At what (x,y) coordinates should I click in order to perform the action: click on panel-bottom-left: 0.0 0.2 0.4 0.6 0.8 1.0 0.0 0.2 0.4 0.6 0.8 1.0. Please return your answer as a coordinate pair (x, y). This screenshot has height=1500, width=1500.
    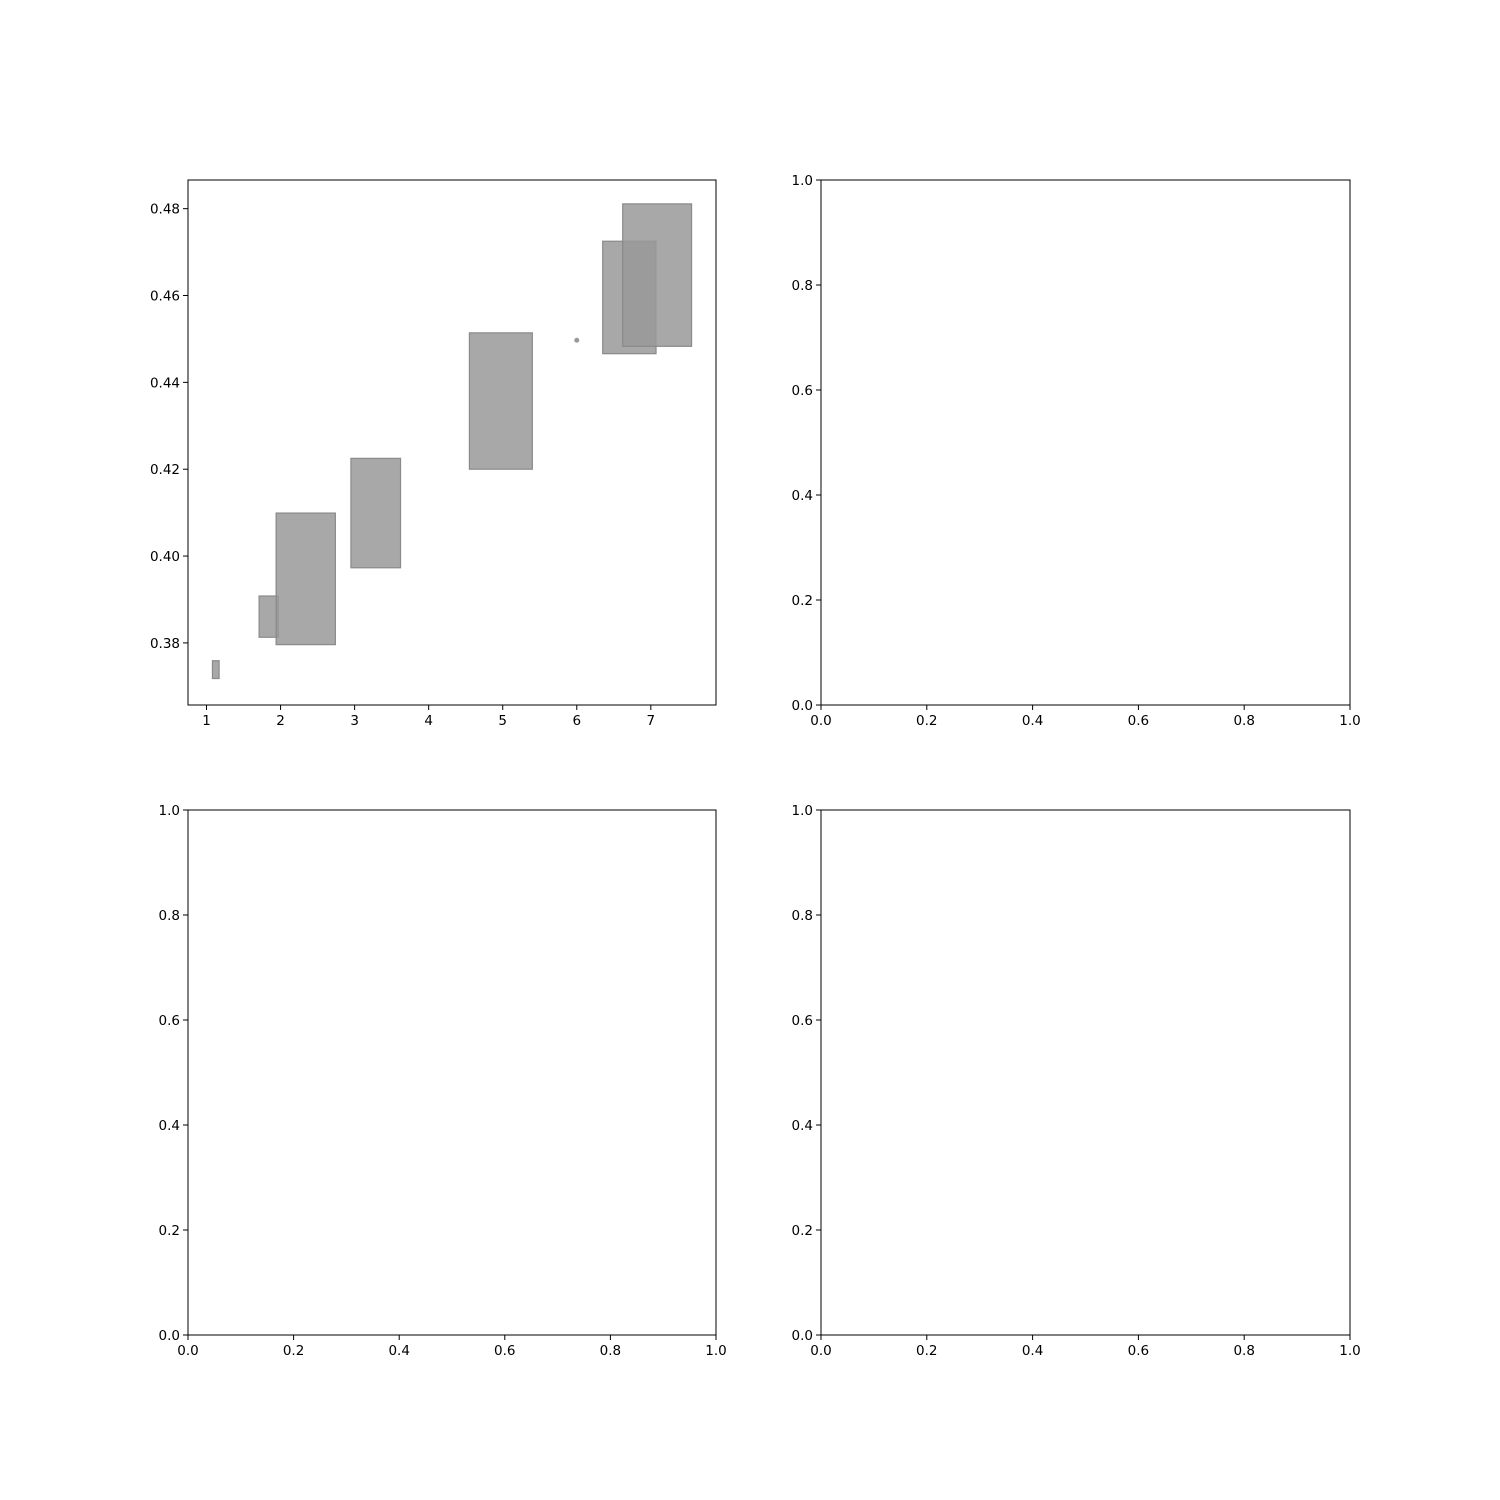
    Looking at the image, I should click on (443, 1081).